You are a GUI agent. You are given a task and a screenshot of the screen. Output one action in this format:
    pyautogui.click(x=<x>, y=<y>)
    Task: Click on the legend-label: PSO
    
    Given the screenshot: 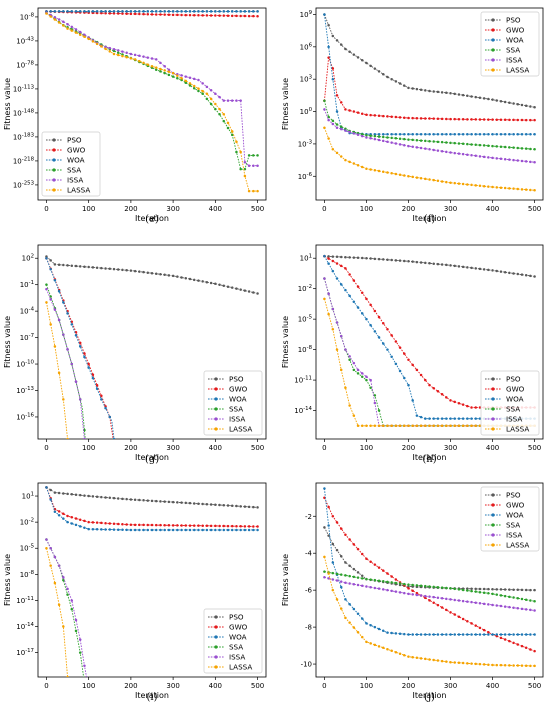 What is the action you would take?
    pyautogui.click(x=236, y=617)
    